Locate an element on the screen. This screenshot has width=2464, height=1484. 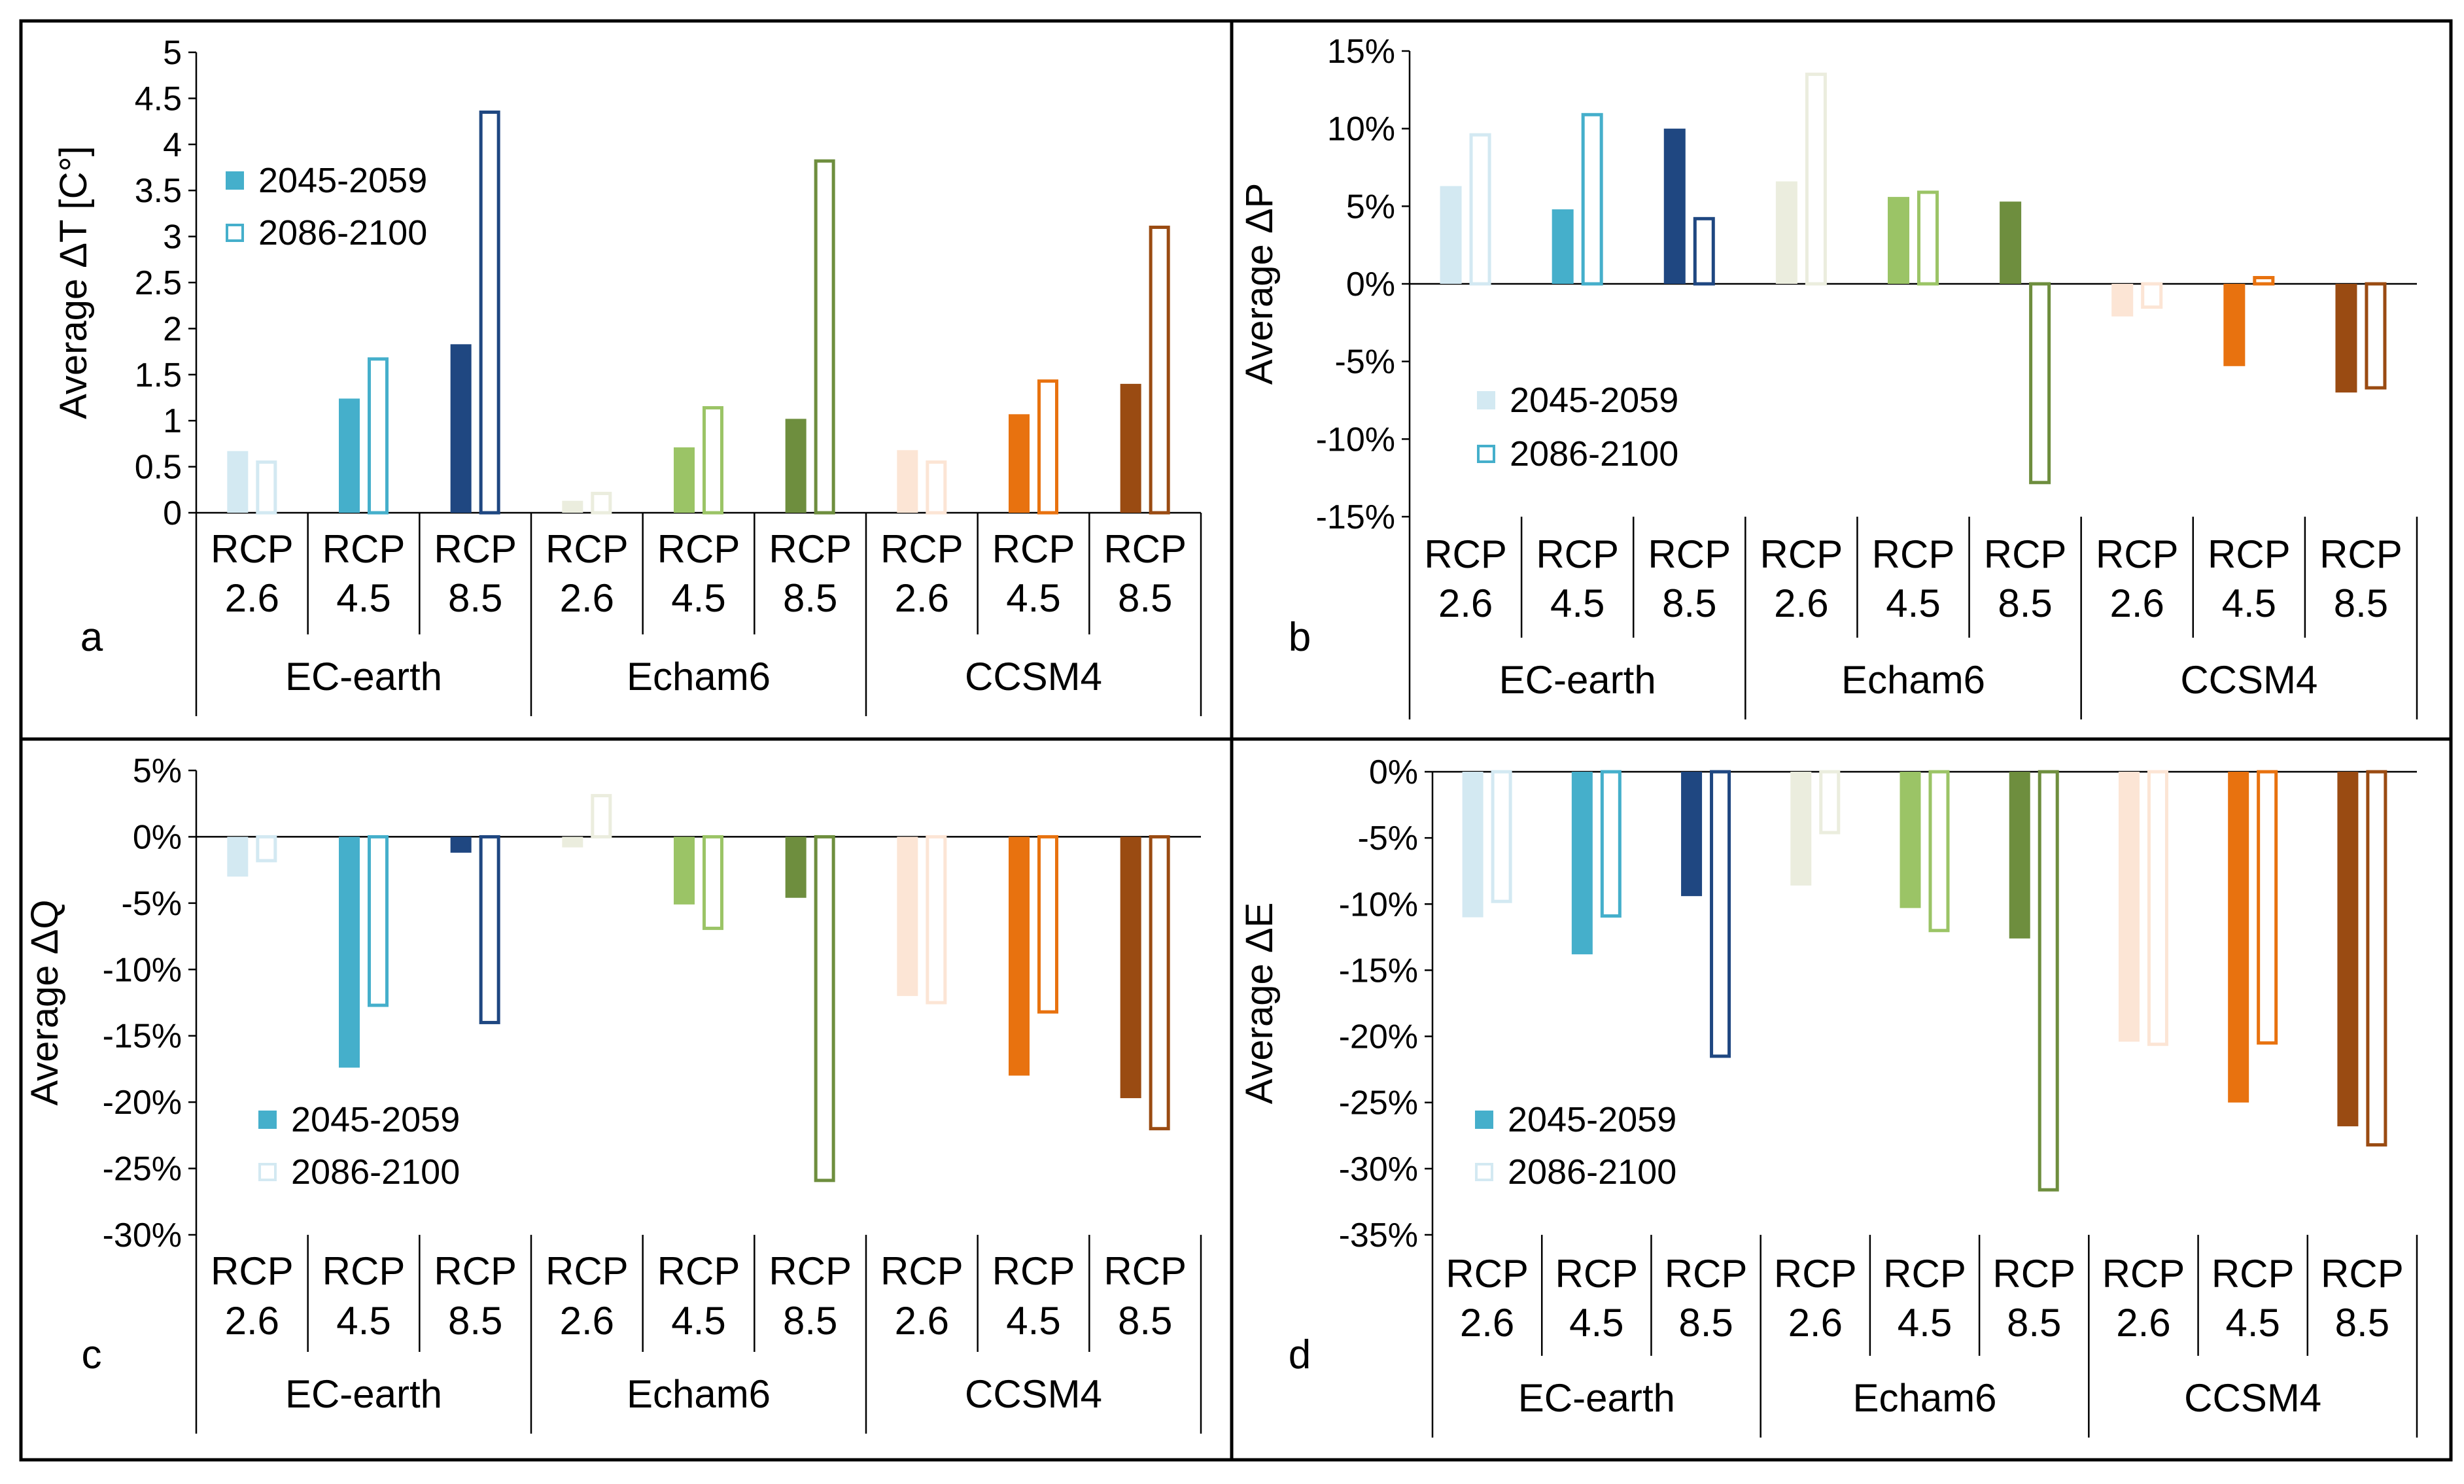
y-tick-label: -25% is located at coordinates (1379, 1103).